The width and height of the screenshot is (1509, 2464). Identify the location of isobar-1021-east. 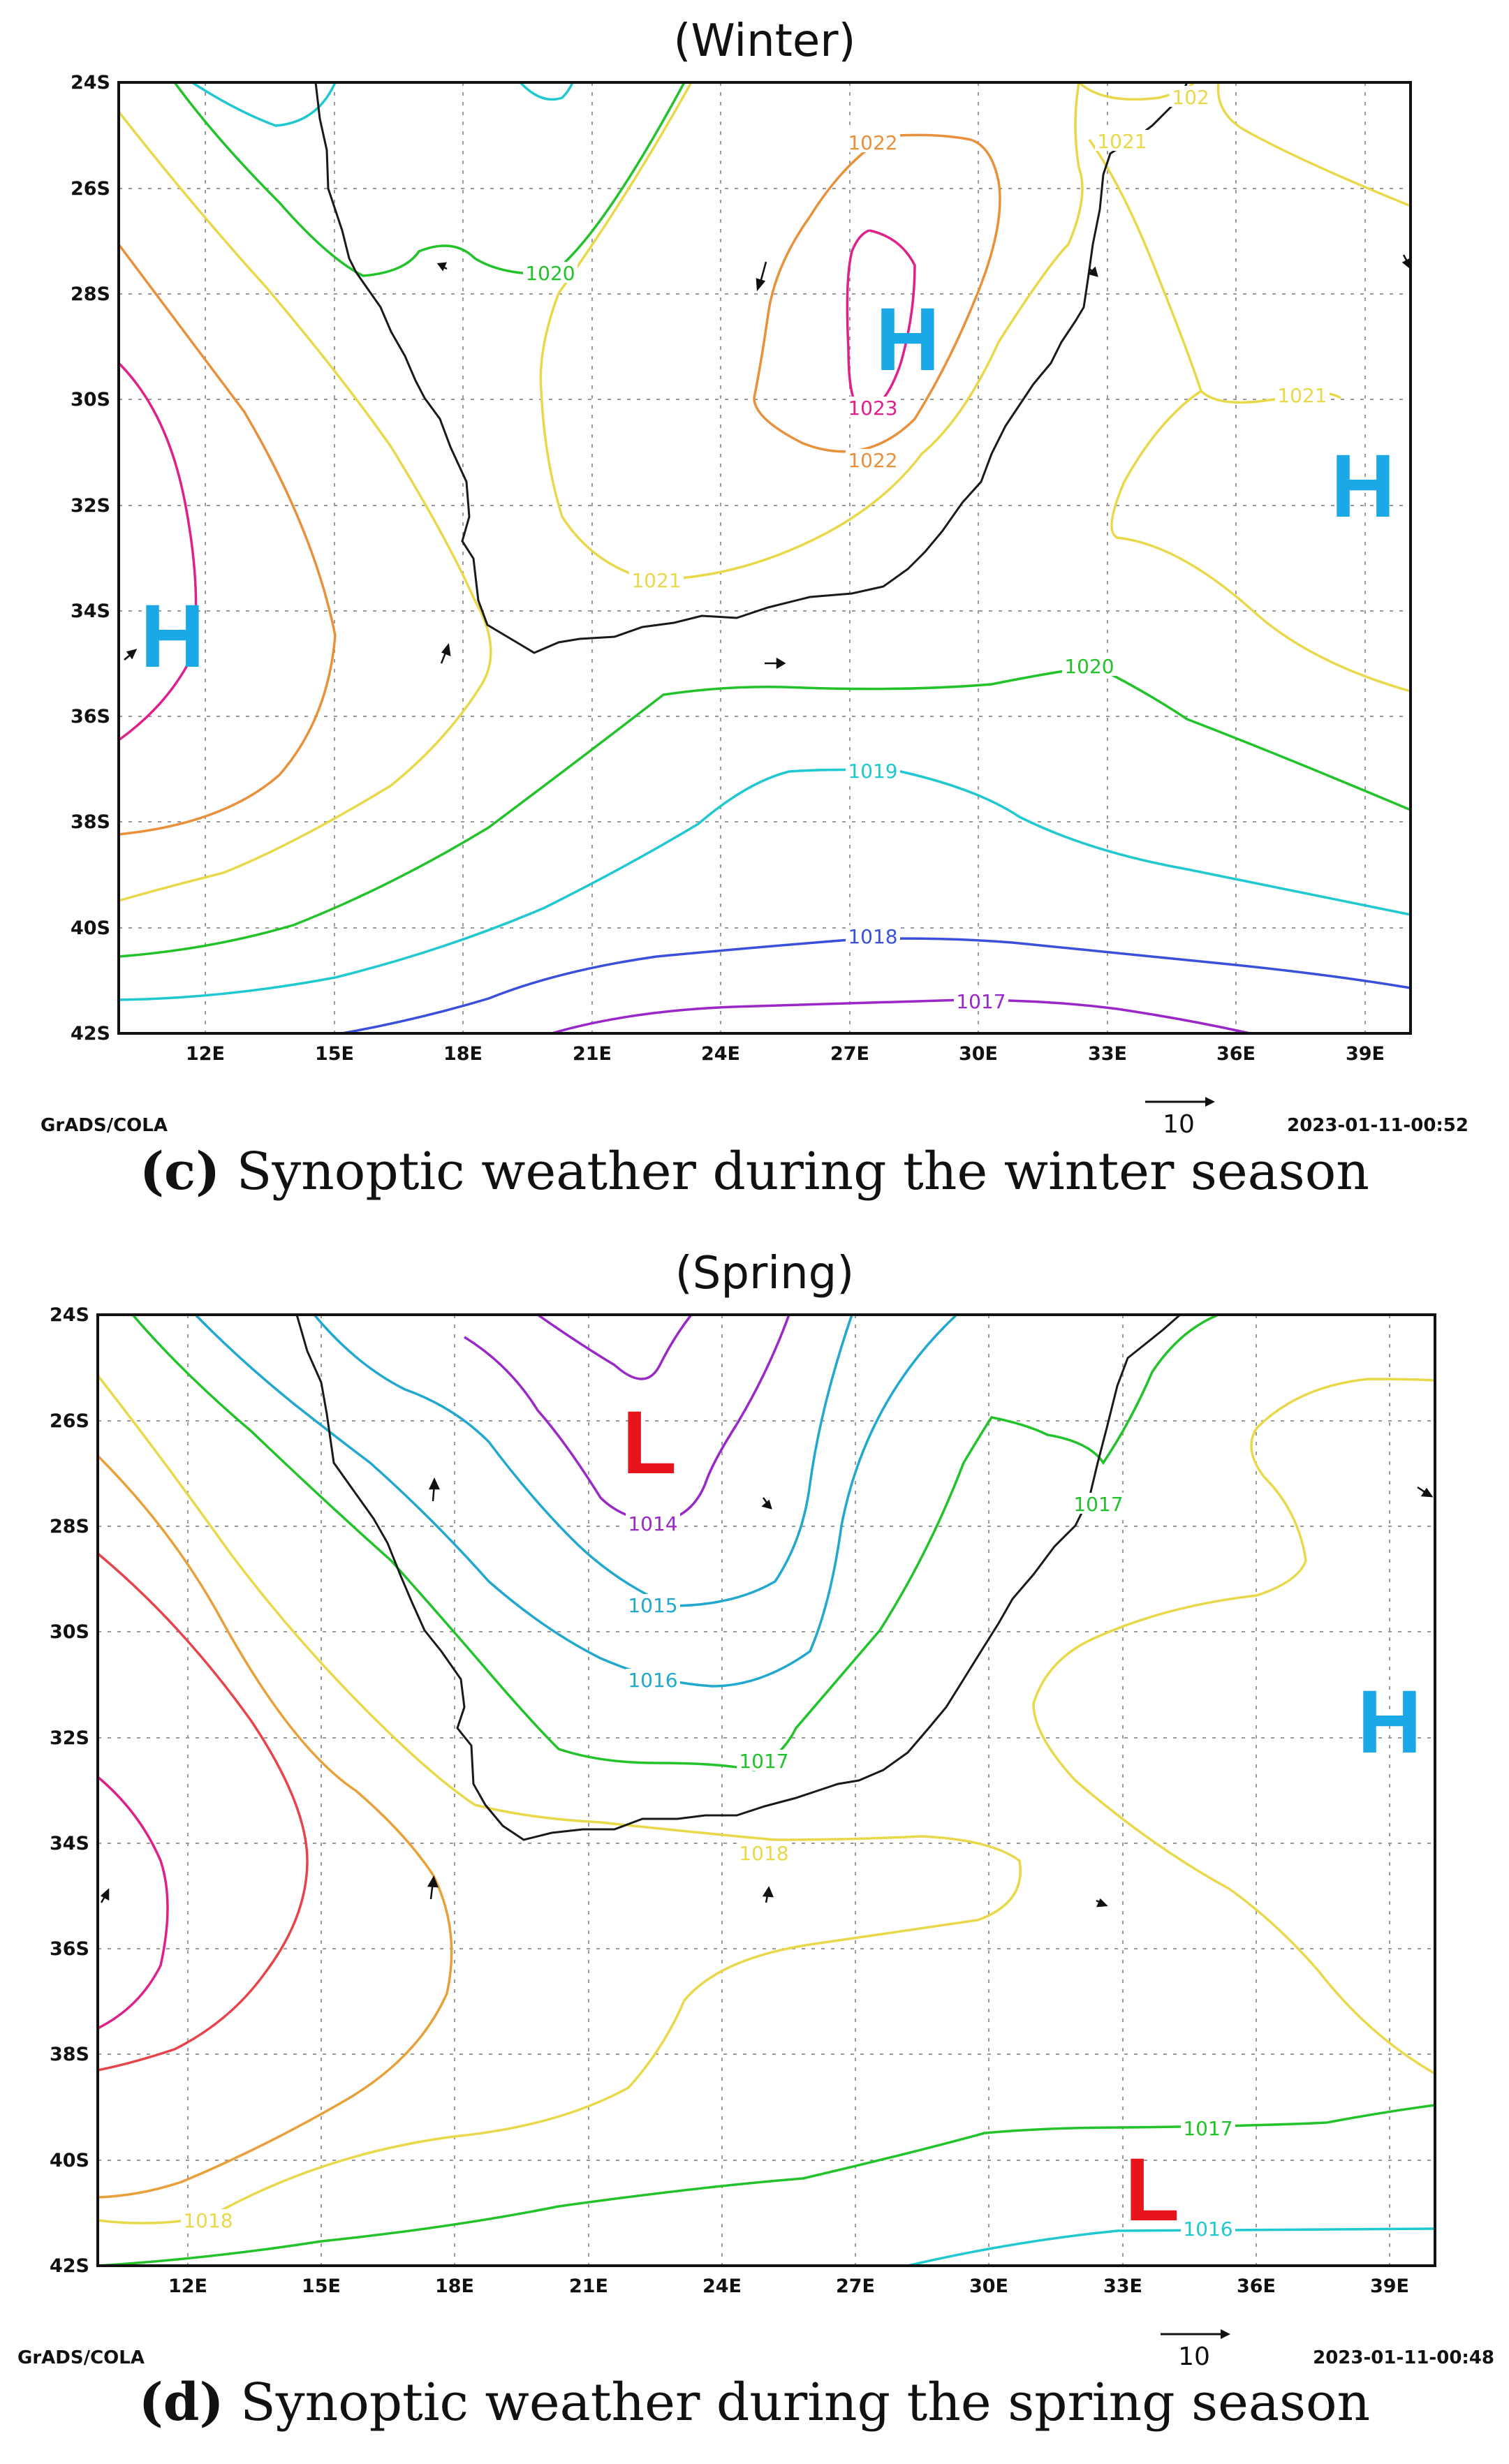
(1249, 415).